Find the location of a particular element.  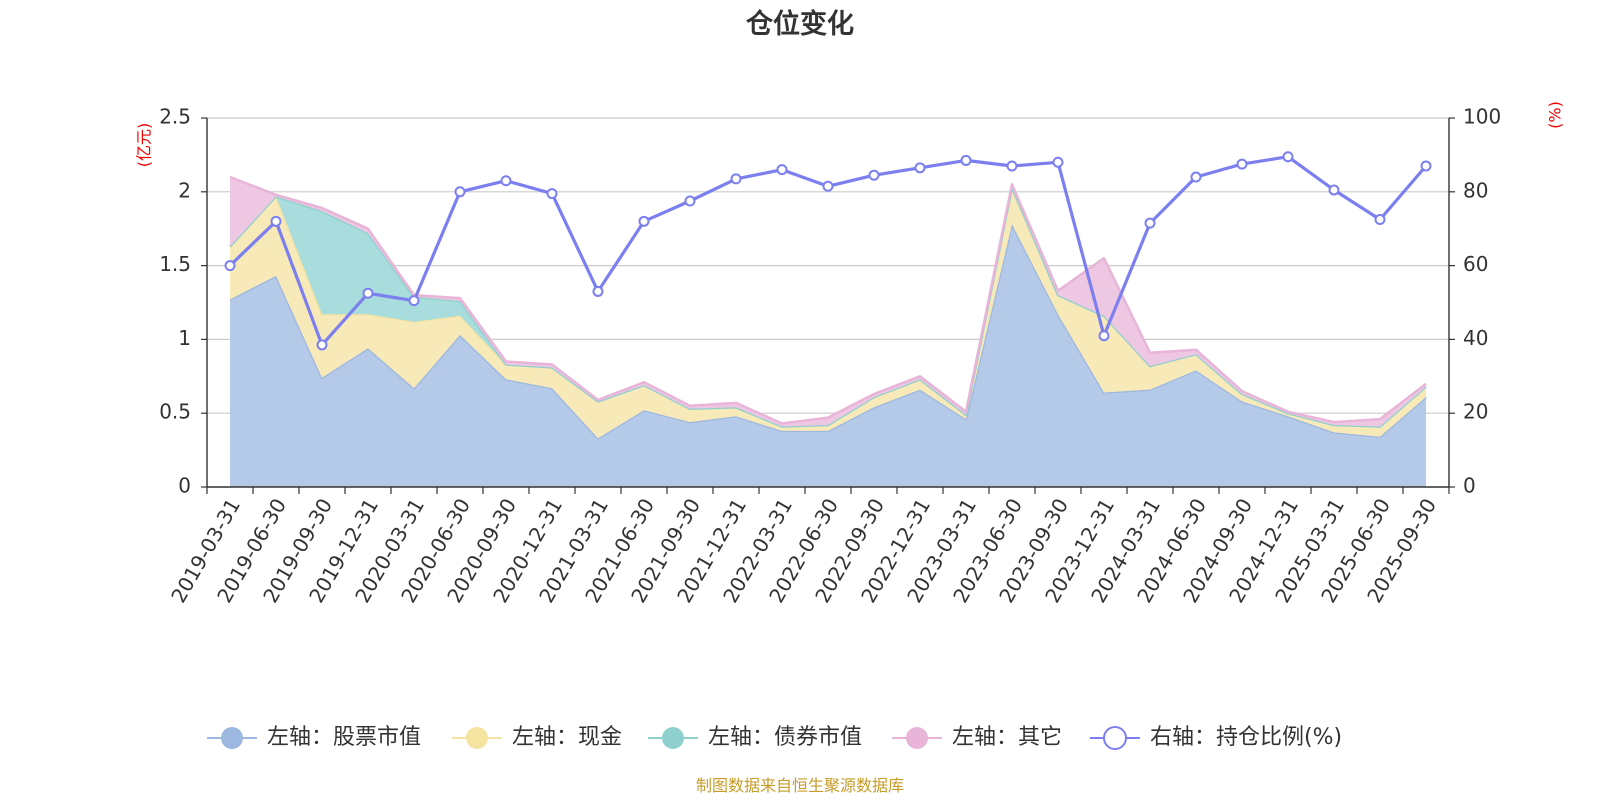

chart-title: 仓位变化 is located at coordinates (799, 24).